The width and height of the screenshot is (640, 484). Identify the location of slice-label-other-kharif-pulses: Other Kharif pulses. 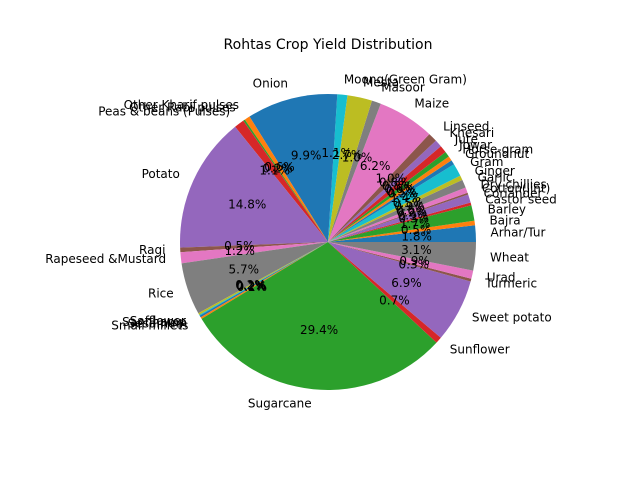
(181, 105).